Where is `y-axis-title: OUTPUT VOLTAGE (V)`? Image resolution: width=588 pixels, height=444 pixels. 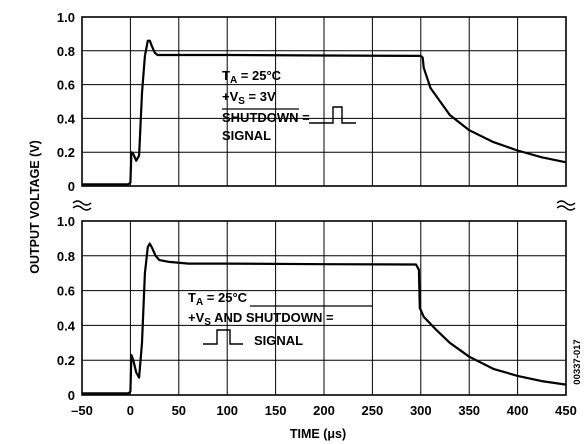 y-axis-title: OUTPUT VOLTAGE (V) is located at coordinates (35, 207).